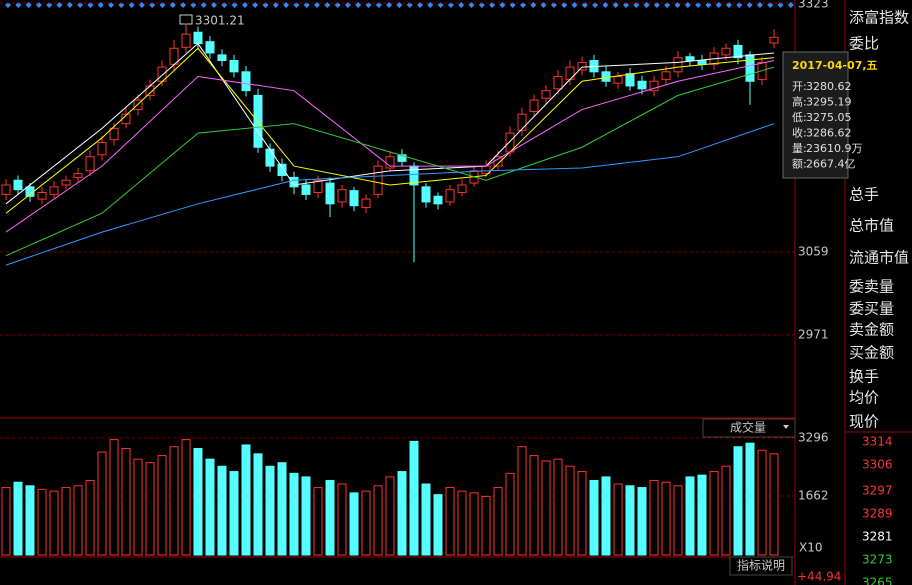 The height and width of the screenshot is (585, 912). I want to click on indicator-help-button, so click(761, 566).